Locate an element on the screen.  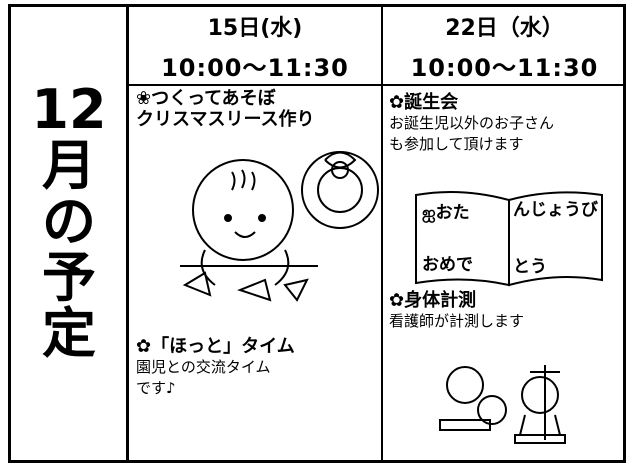
side-title-line: 12 is located at coordinates (69, 109).